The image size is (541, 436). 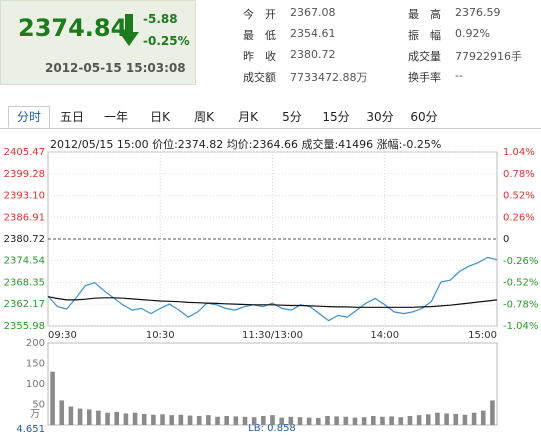 I want to click on change-pct: -0.25%, so click(x=166, y=41).